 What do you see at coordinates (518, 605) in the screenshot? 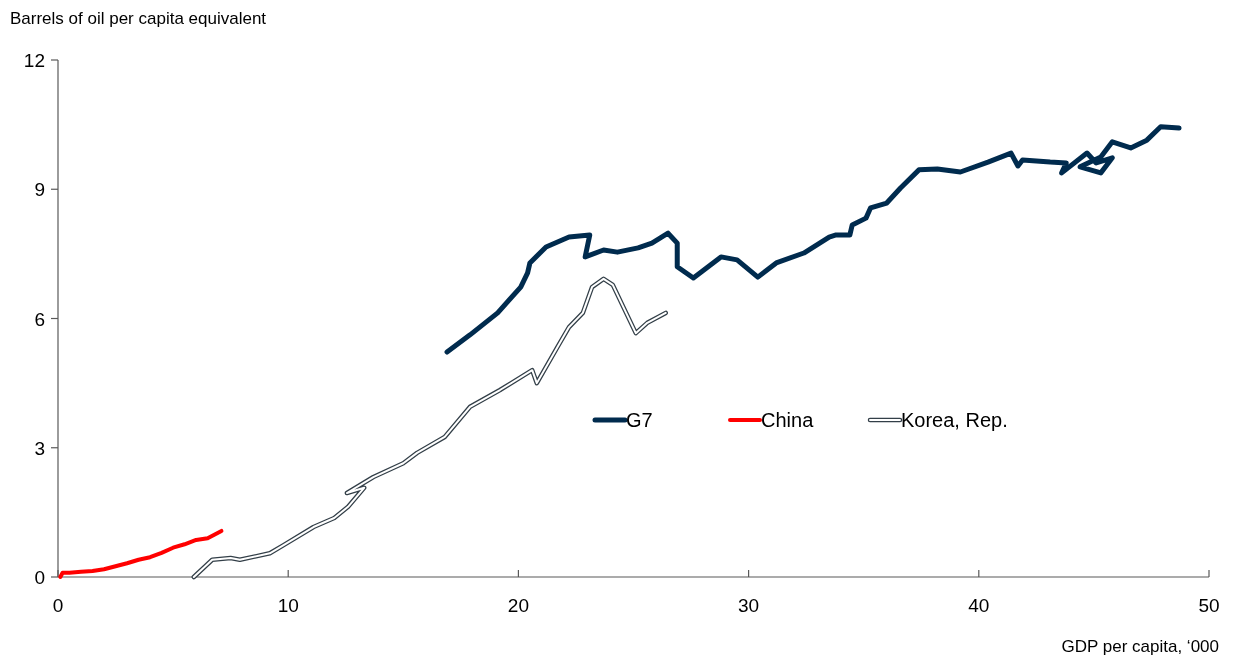
I see `x-tick-label: 20` at bounding box center [518, 605].